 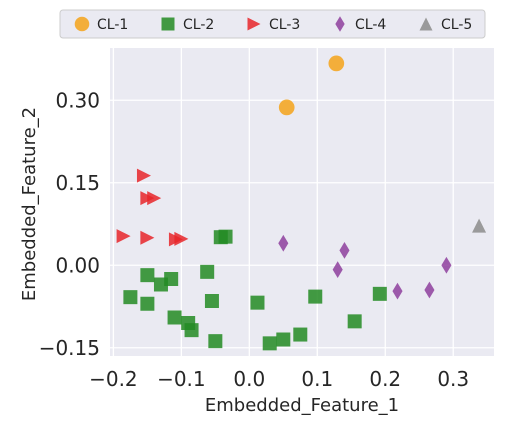 What do you see at coordinates (113, 379) in the screenshot?
I see `x-tick-label: −0.2` at bounding box center [113, 379].